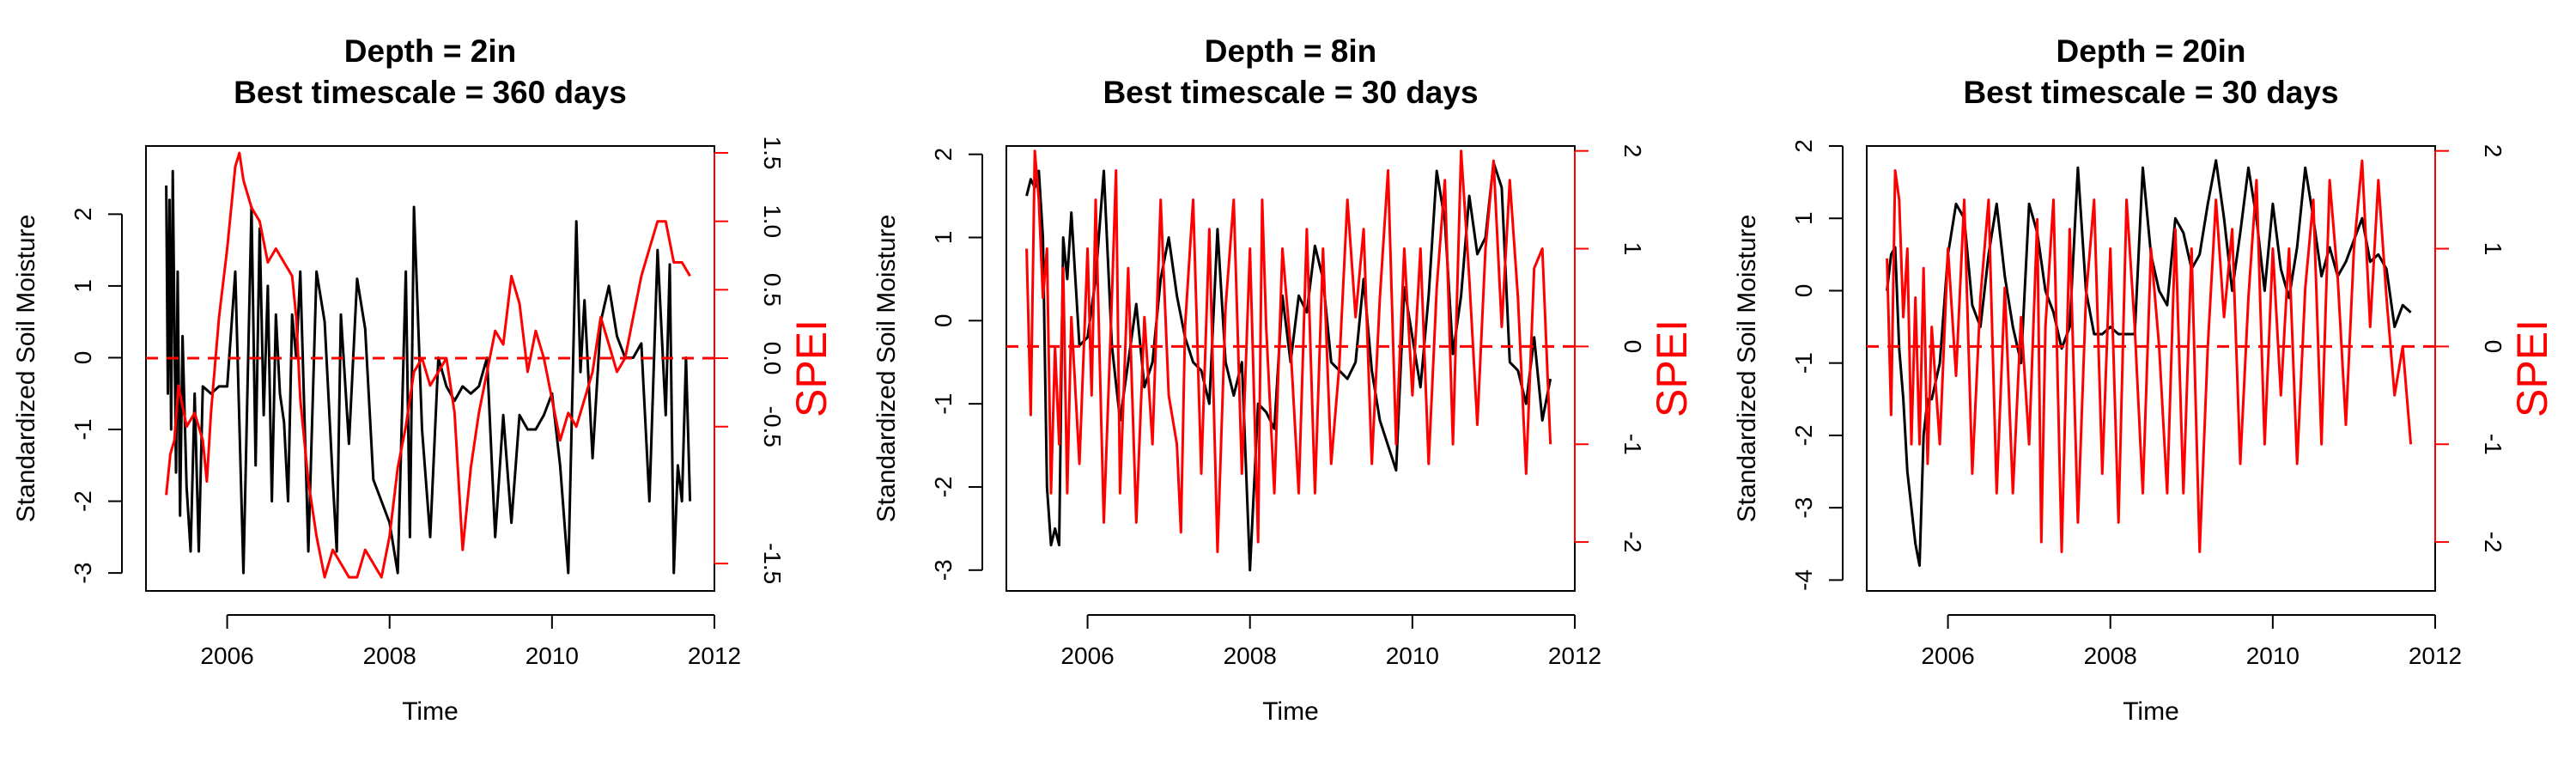  I want to click on chart-title-line1: Depth = 8in, so click(1290, 51).